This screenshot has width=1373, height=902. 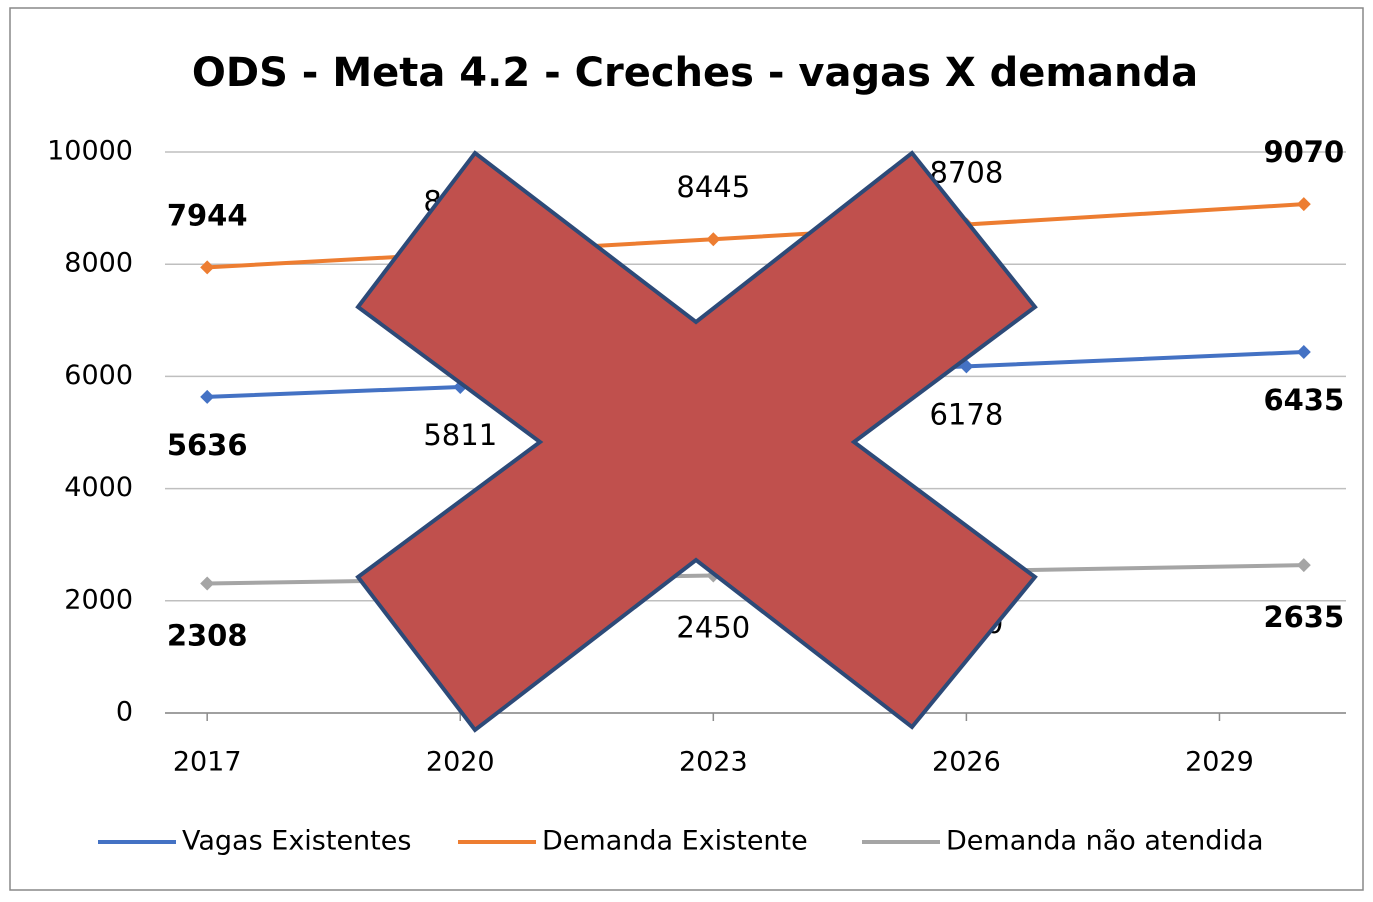 I want to click on x-tick-label: 2017, so click(x=207, y=762).